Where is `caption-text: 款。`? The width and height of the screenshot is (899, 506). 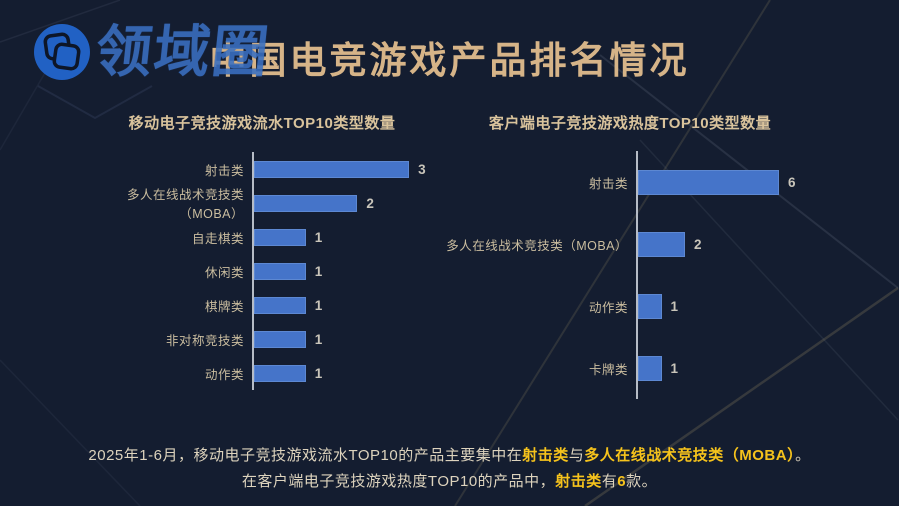
caption-text: 款。 is located at coordinates (642, 481).